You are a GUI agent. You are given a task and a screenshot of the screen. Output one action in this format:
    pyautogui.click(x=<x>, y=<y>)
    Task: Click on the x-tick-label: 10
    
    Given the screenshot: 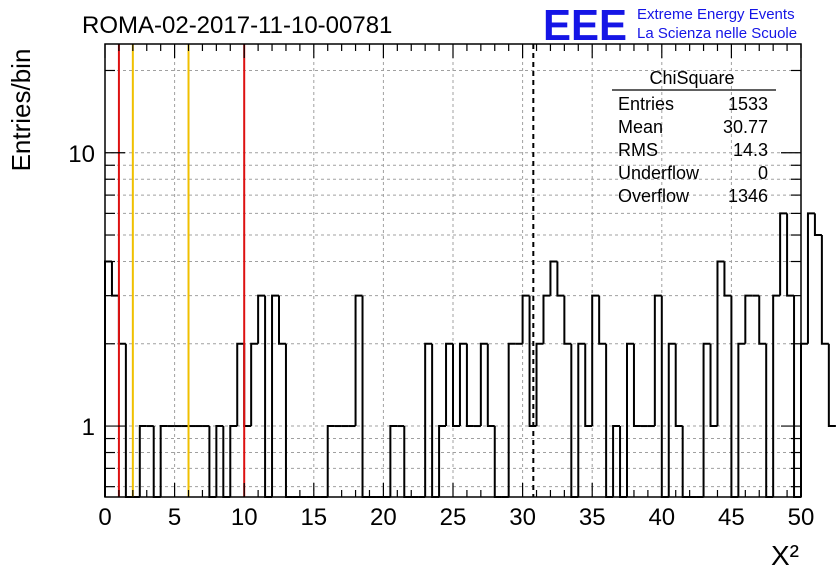 What is the action you would take?
    pyautogui.click(x=244, y=517)
    